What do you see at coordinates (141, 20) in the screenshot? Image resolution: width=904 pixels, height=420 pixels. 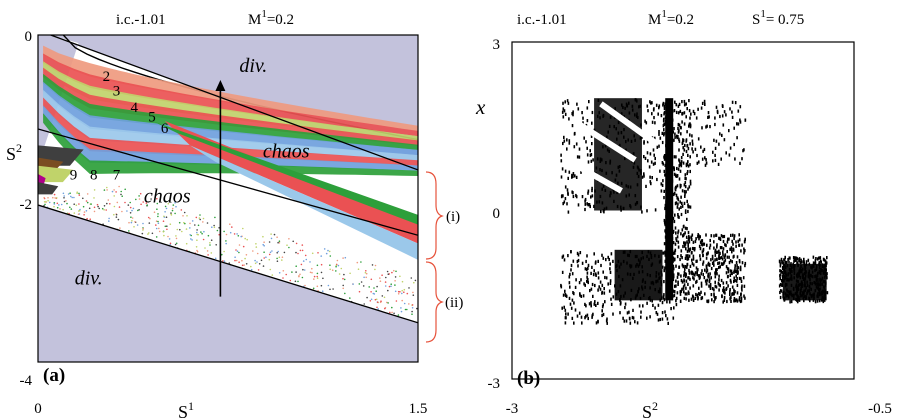 I see `panel-a-ic-label: i.c.-1.01` at bounding box center [141, 20].